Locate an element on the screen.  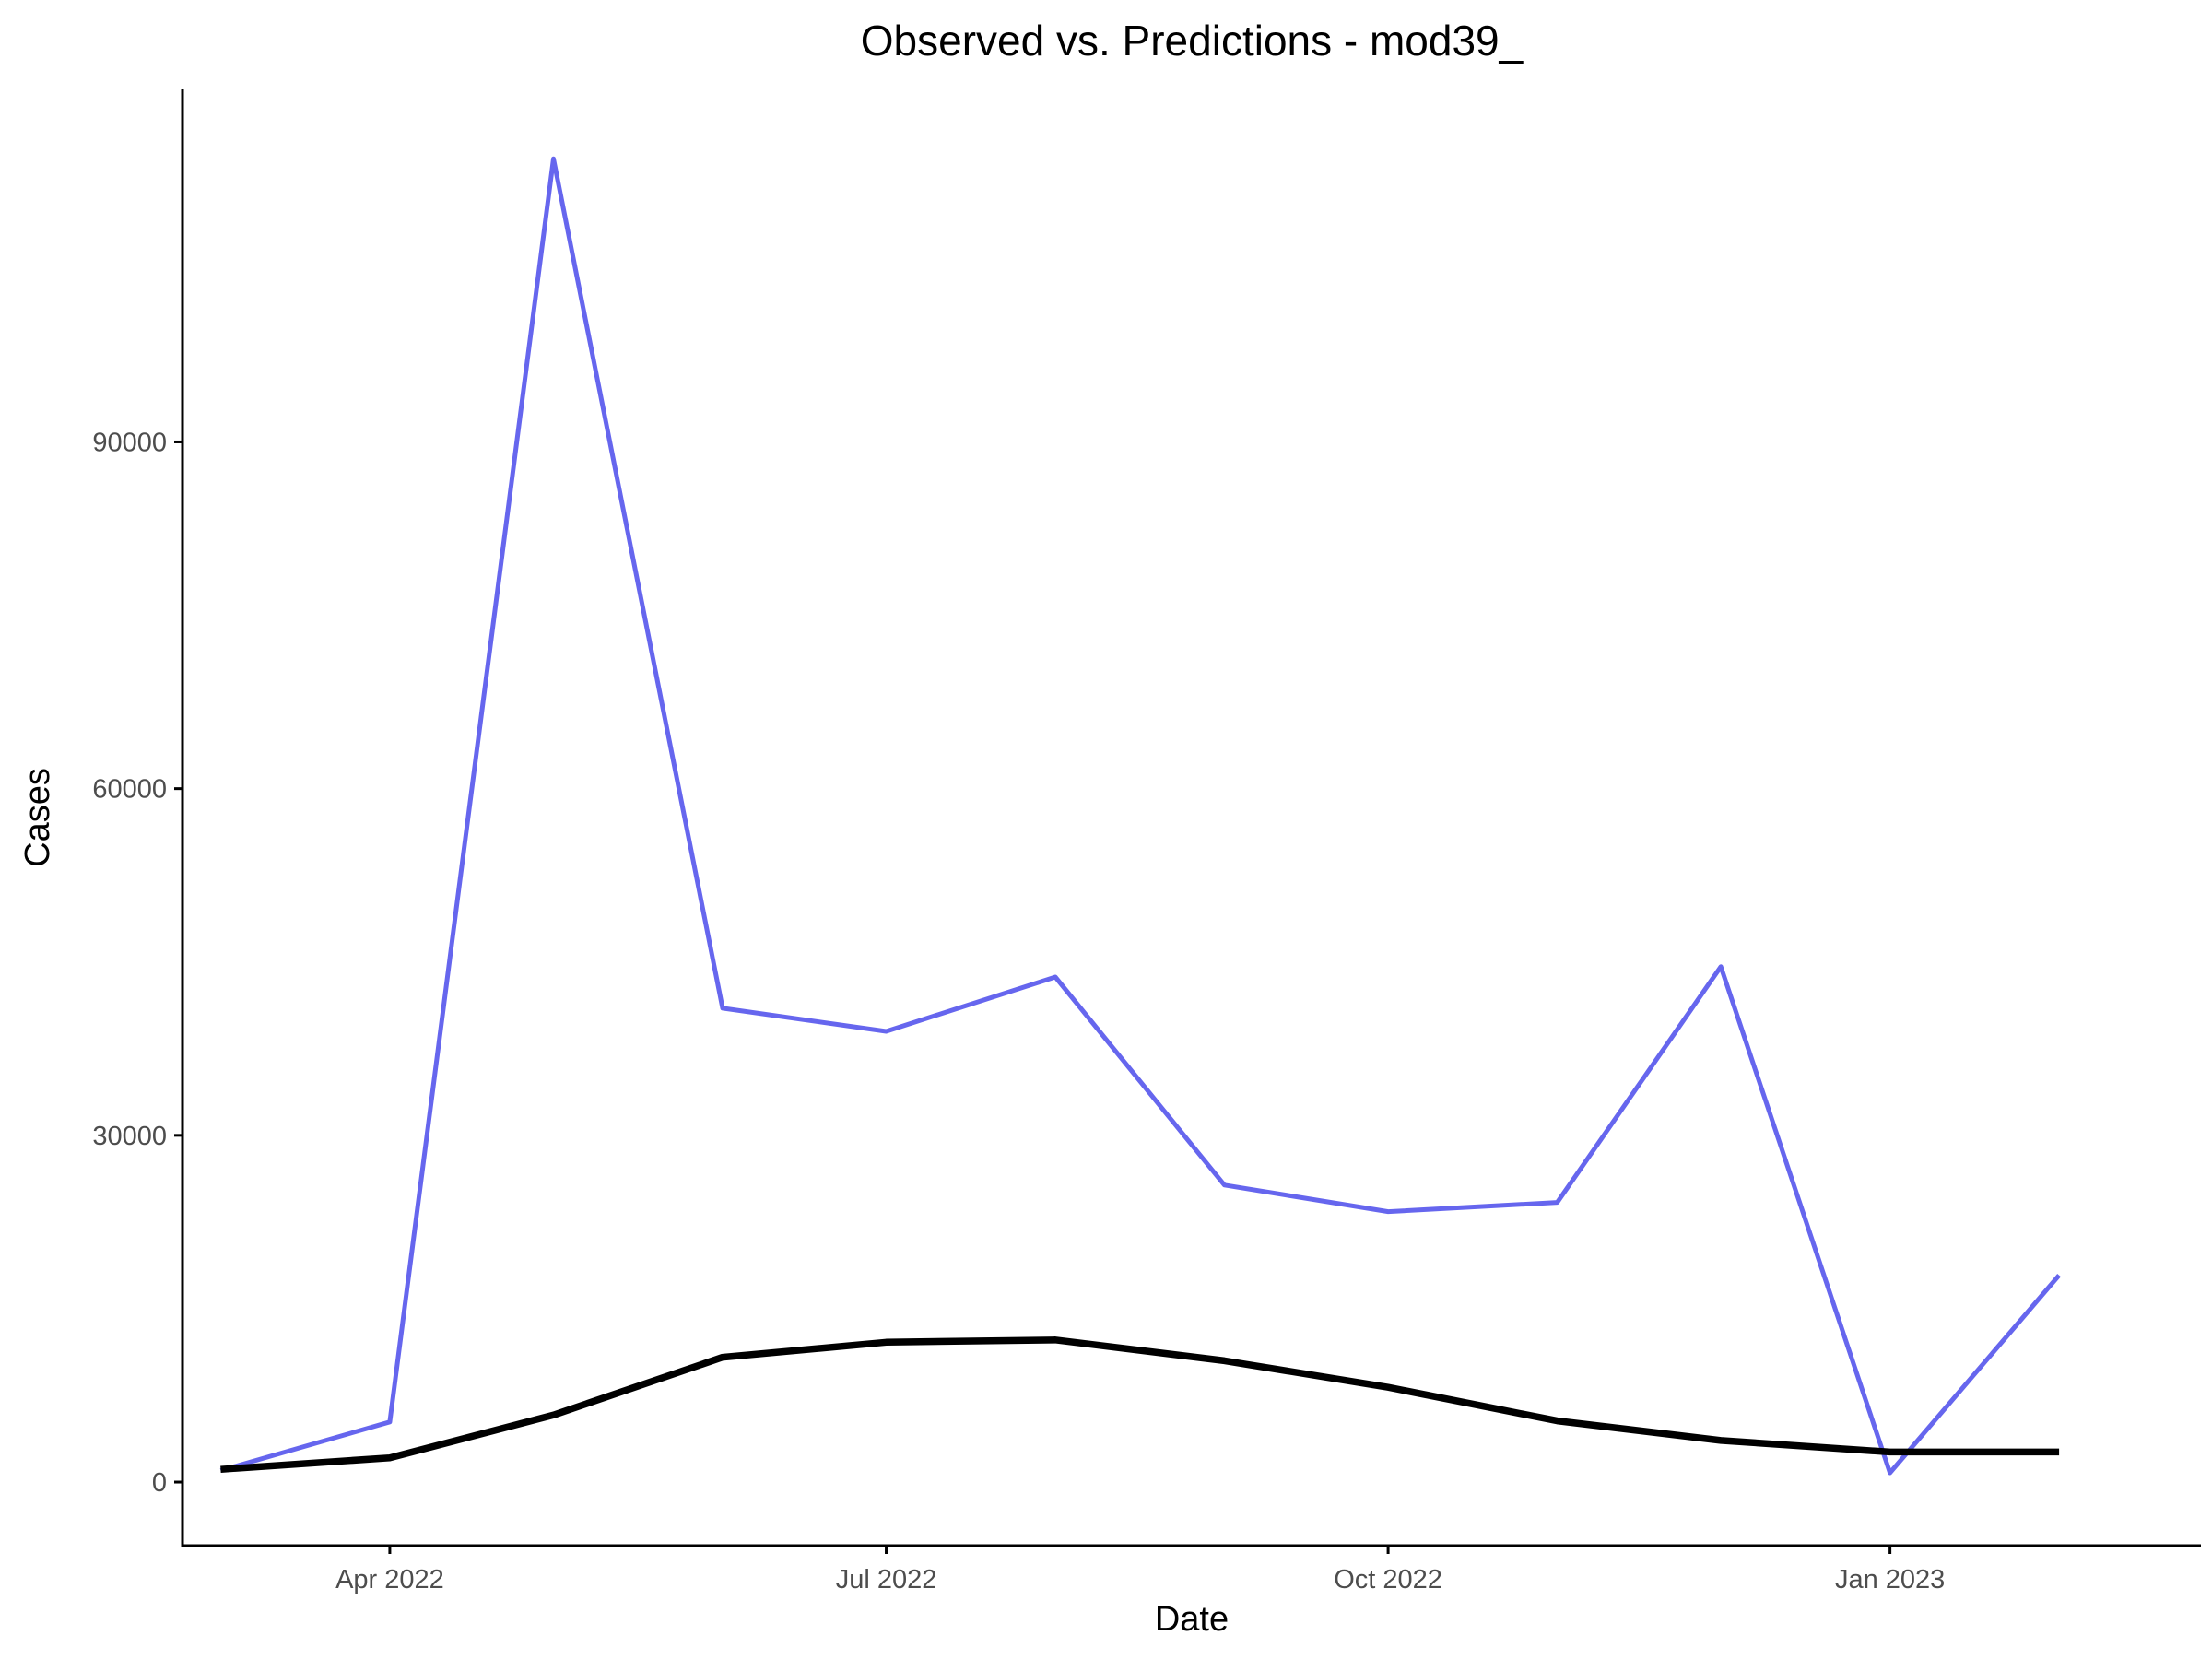
x-tick-label: Jan 2023 is located at coordinates (1890, 1579).